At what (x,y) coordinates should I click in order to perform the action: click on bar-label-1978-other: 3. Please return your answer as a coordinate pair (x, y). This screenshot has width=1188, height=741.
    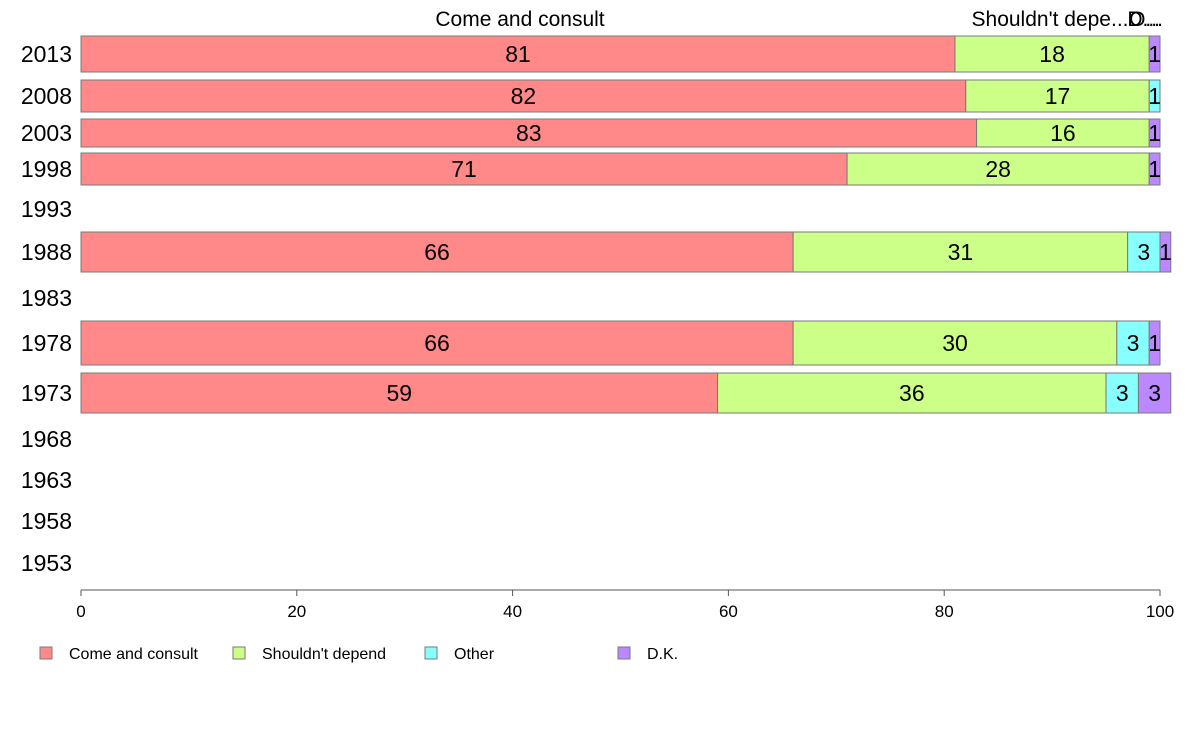
    Looking at the image, I should click on (1133, 343).